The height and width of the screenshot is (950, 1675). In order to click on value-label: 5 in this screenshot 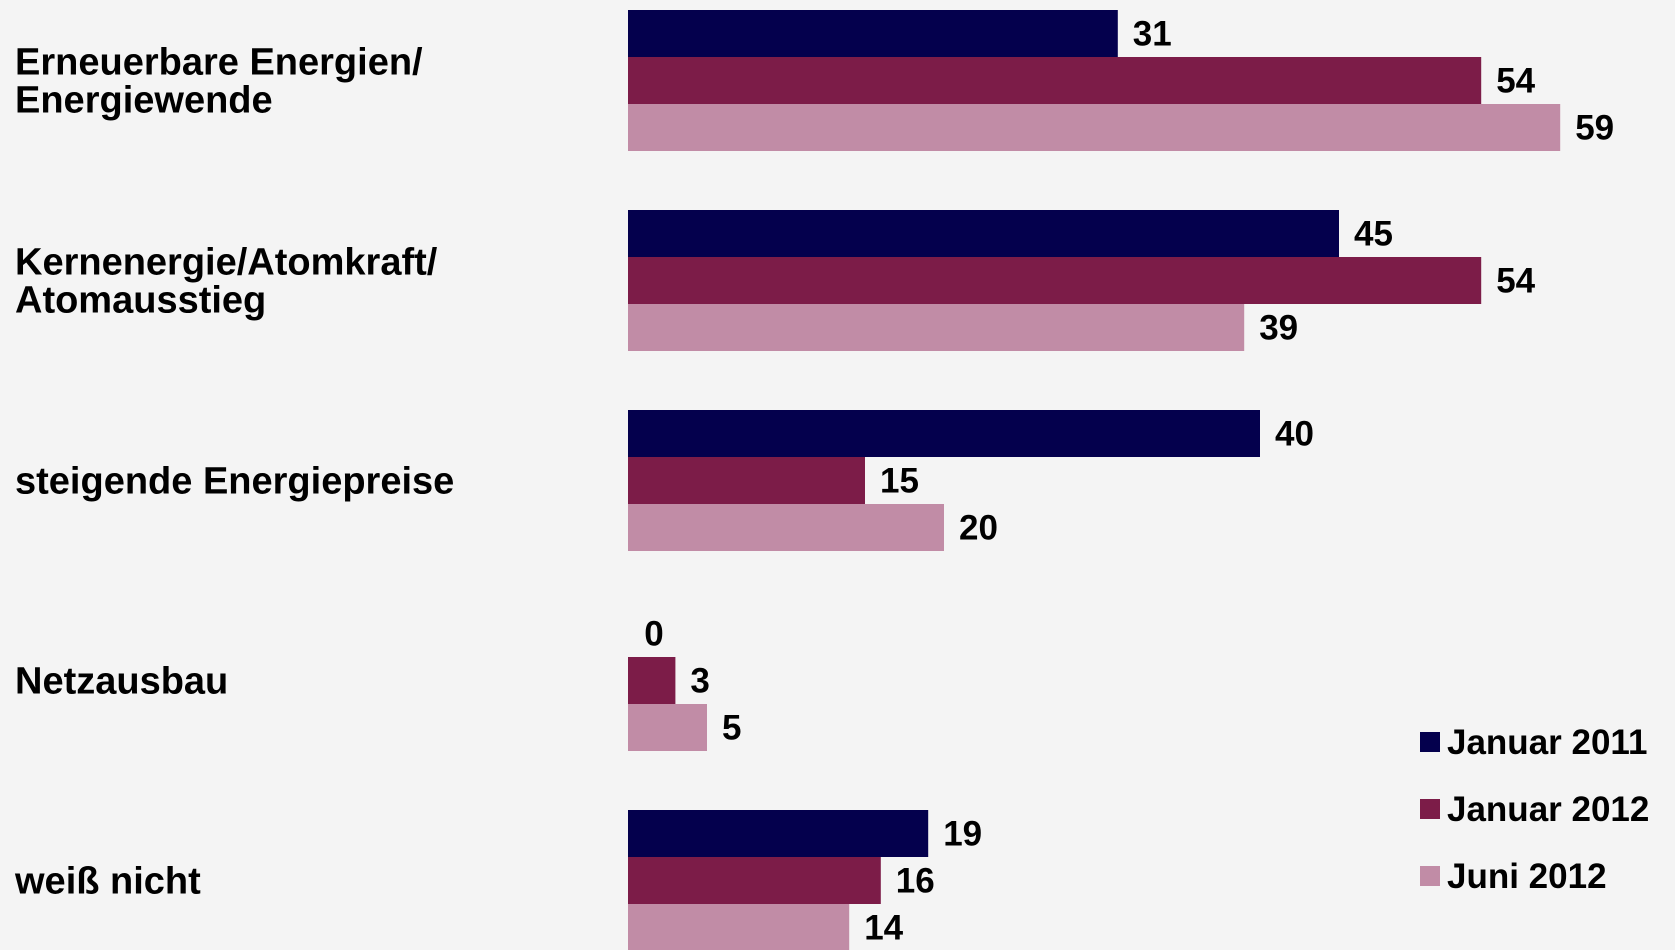, I will do `click(731, 728)`.